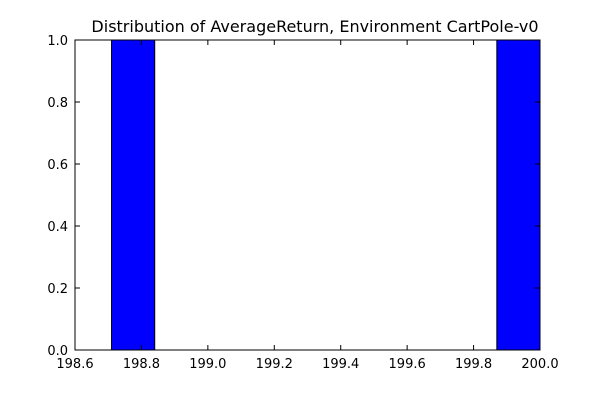 This screenshot has height=400, width=600. Describe the element at coordinates (57, 165) in the screenshot. I see `y-tick-label-3: 0.6` at that location.